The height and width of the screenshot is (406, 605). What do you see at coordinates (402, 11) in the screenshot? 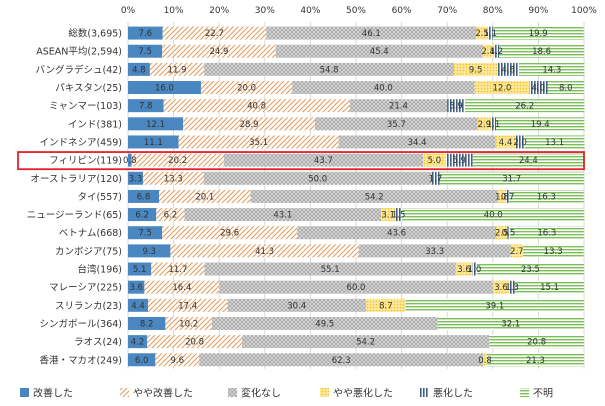
I see `x-tick-label: 60%` at bounding box center [402, 11].